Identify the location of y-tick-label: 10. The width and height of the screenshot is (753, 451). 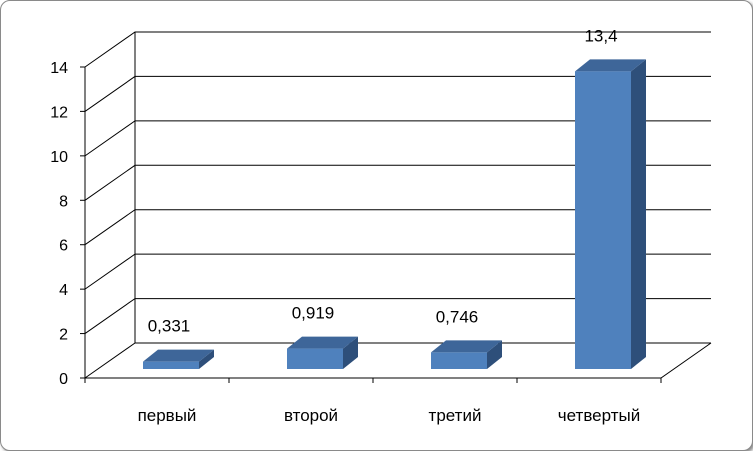
(59, 157).